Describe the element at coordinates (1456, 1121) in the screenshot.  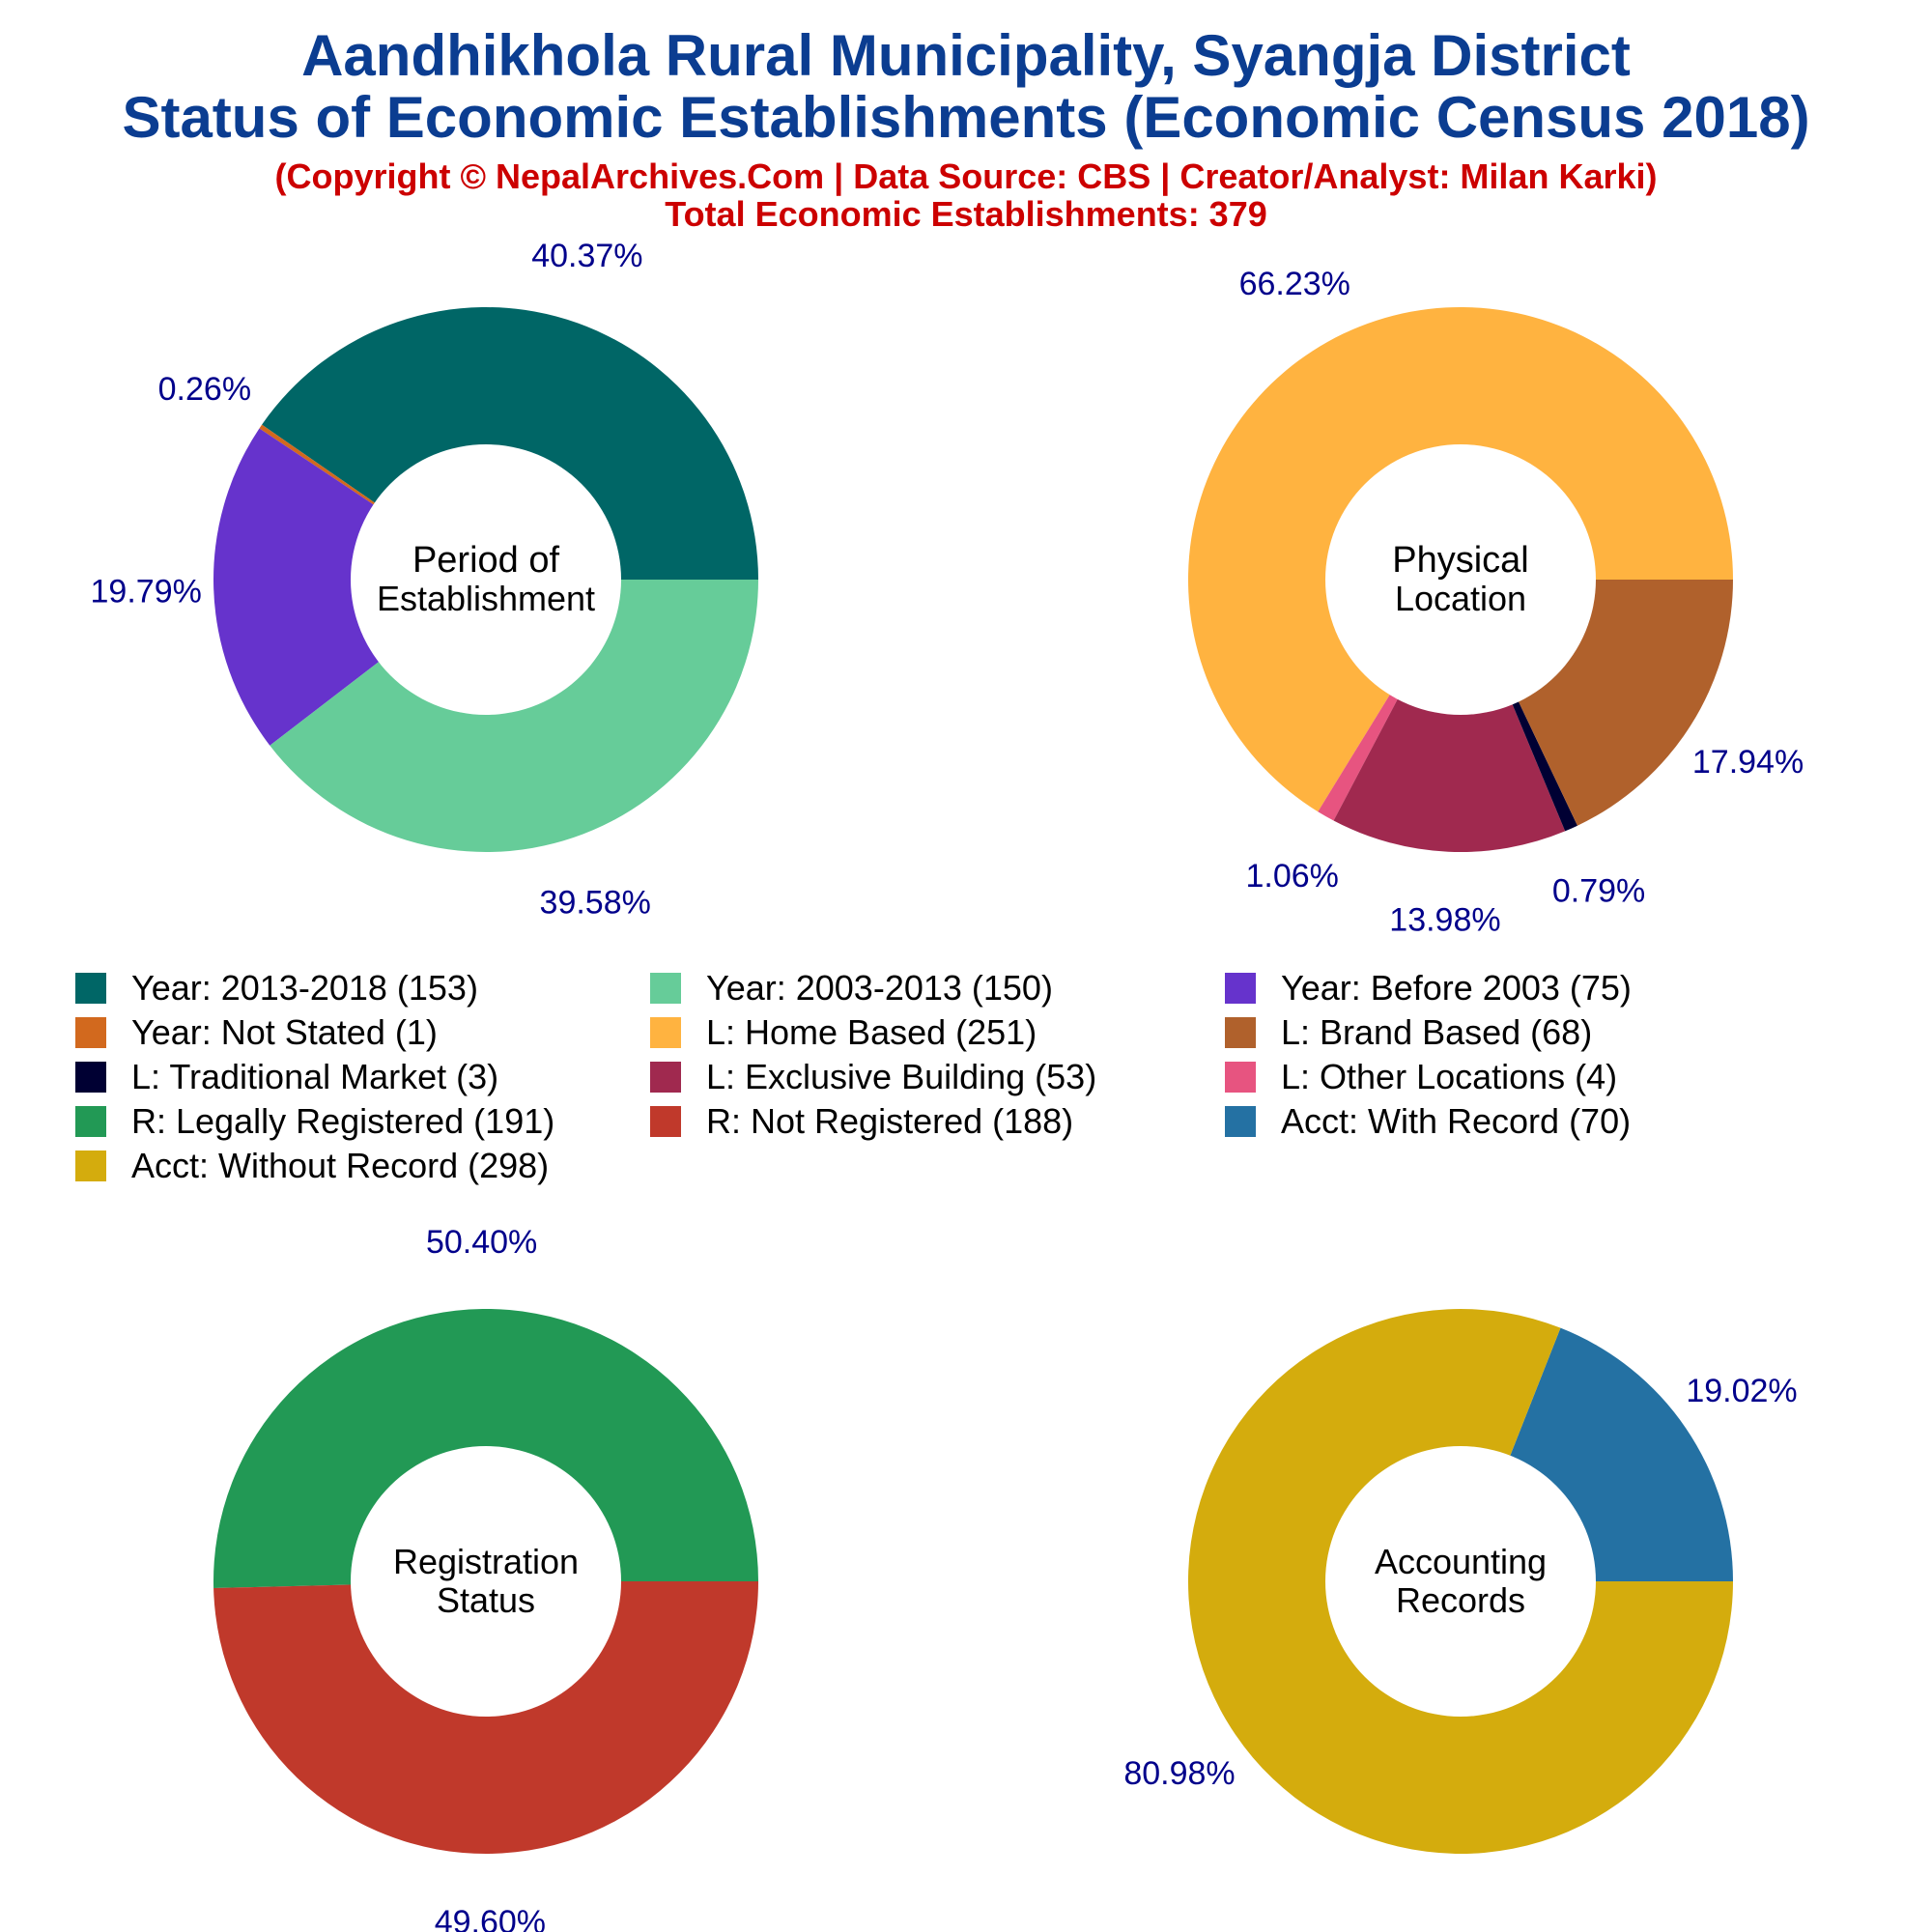
I see `legend-label: Acct: With Record (70)` at that location.